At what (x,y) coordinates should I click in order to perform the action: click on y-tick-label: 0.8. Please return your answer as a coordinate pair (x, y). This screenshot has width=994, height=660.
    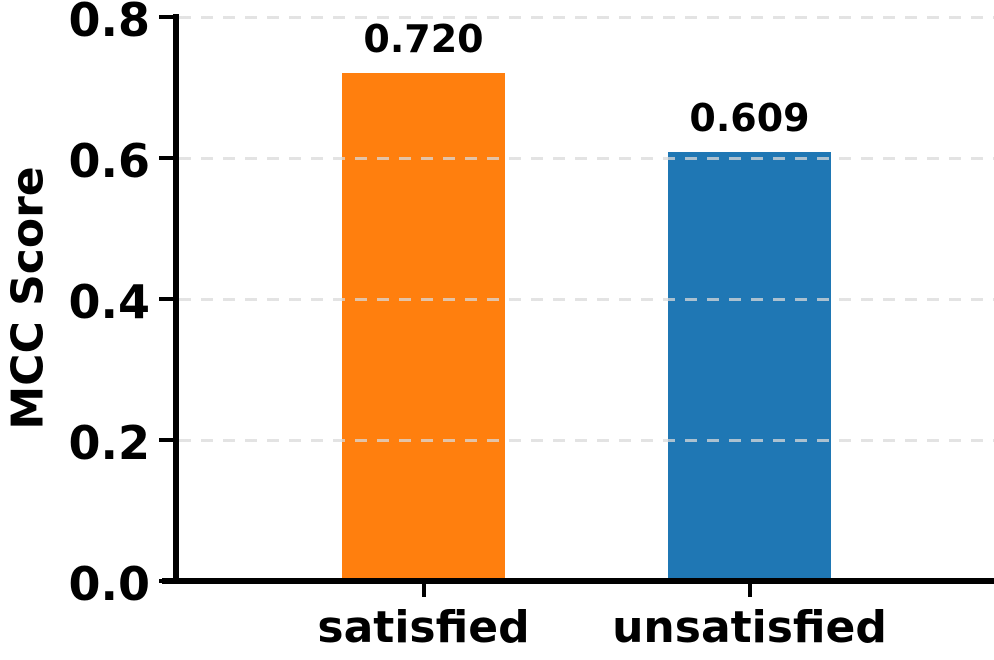
    Looking at the image, I should click on (109, 23).